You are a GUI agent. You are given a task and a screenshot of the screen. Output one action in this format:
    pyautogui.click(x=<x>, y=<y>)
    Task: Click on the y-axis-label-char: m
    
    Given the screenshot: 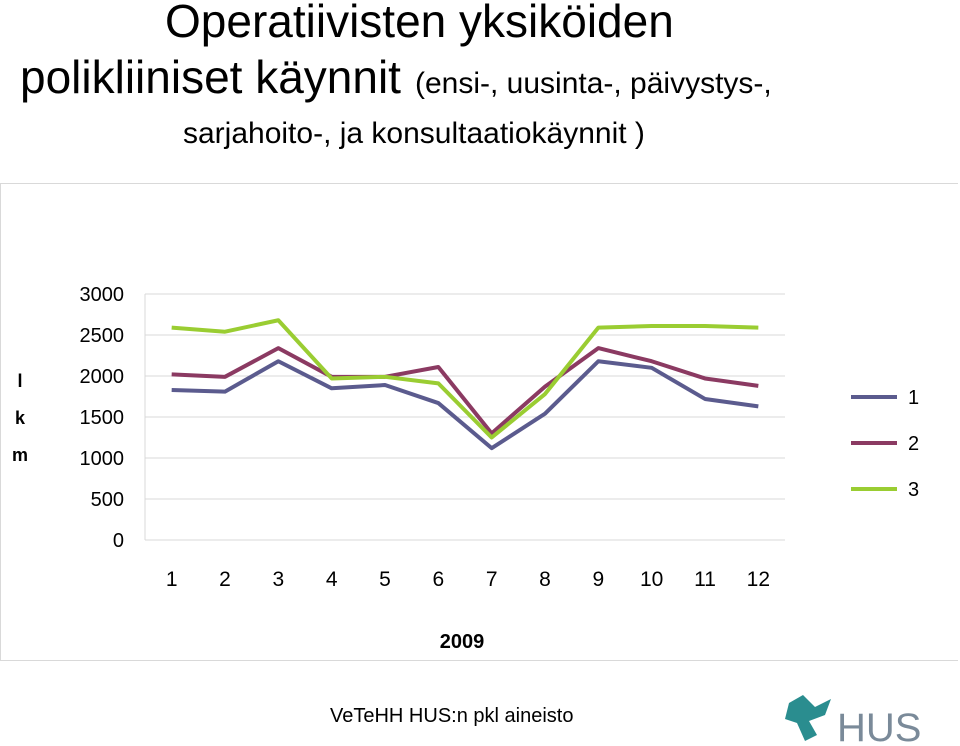 What is the action you would take?
    pyautogui.click(x=20, y=455)
    